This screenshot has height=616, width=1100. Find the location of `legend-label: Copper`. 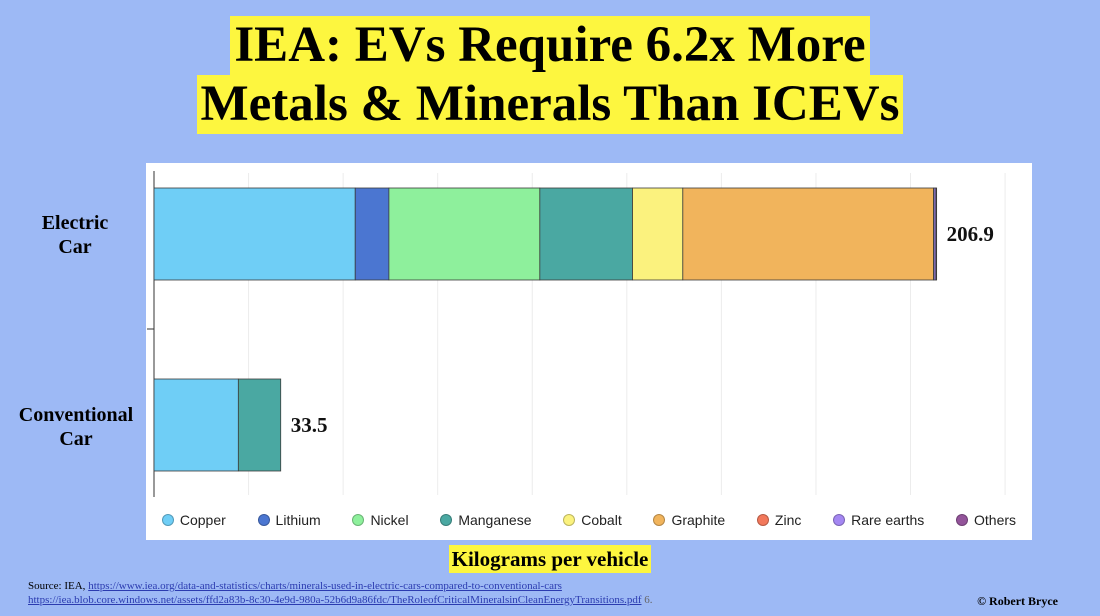

legend-label: Copper is located at coordinates (202, 520).